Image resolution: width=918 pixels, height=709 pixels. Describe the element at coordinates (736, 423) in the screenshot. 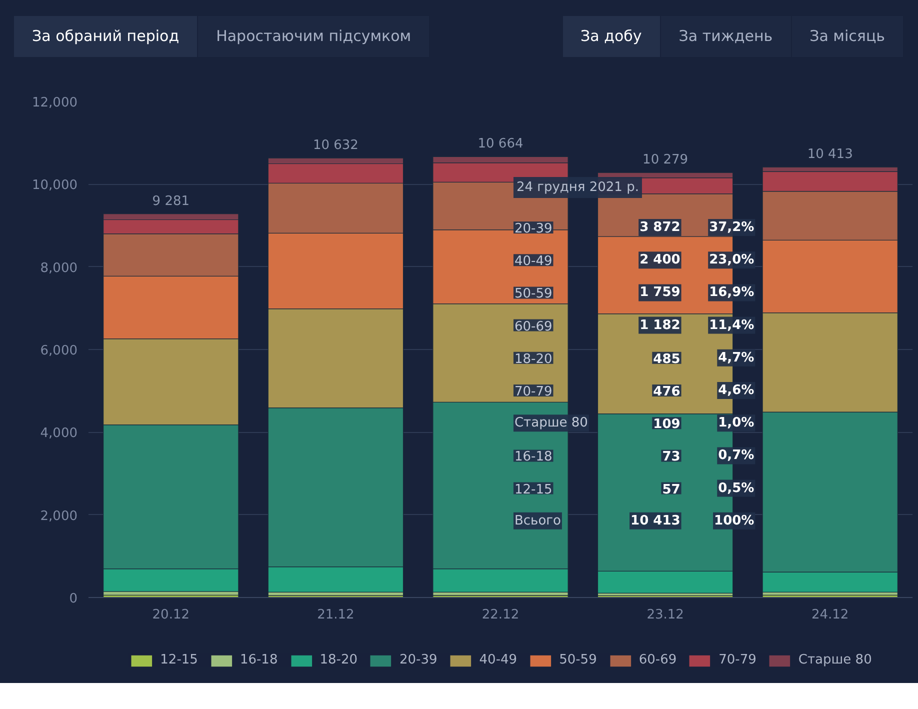

I see `annotation: 1,0%` at that location.